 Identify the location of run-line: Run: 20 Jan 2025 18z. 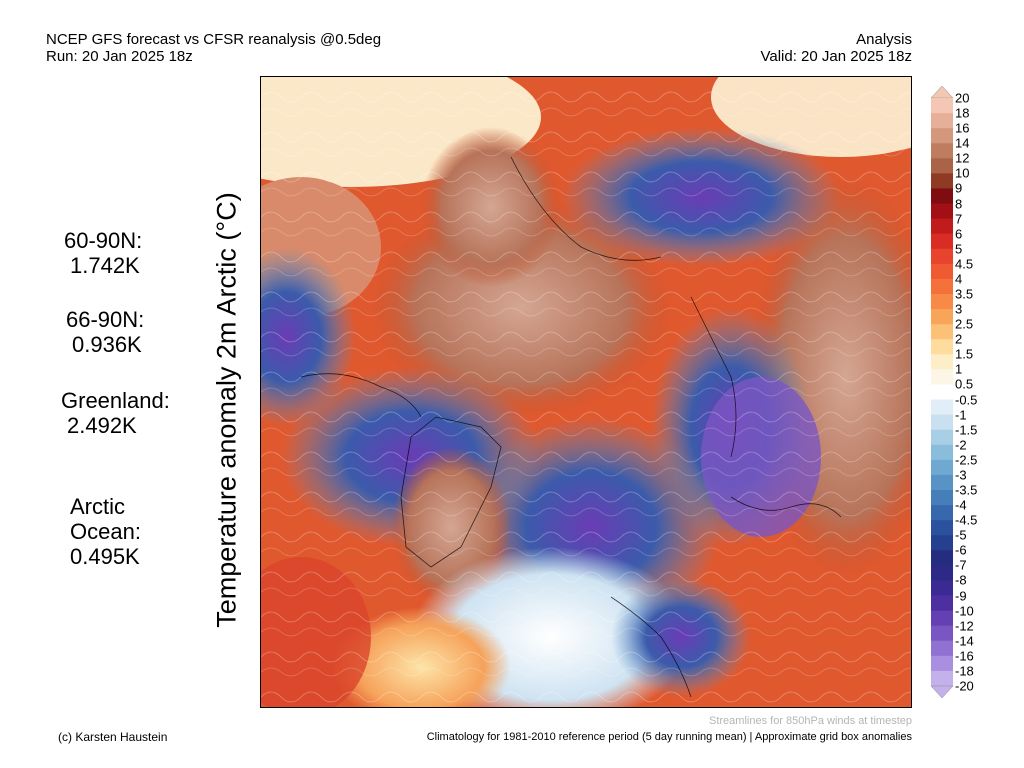
(119, 56).